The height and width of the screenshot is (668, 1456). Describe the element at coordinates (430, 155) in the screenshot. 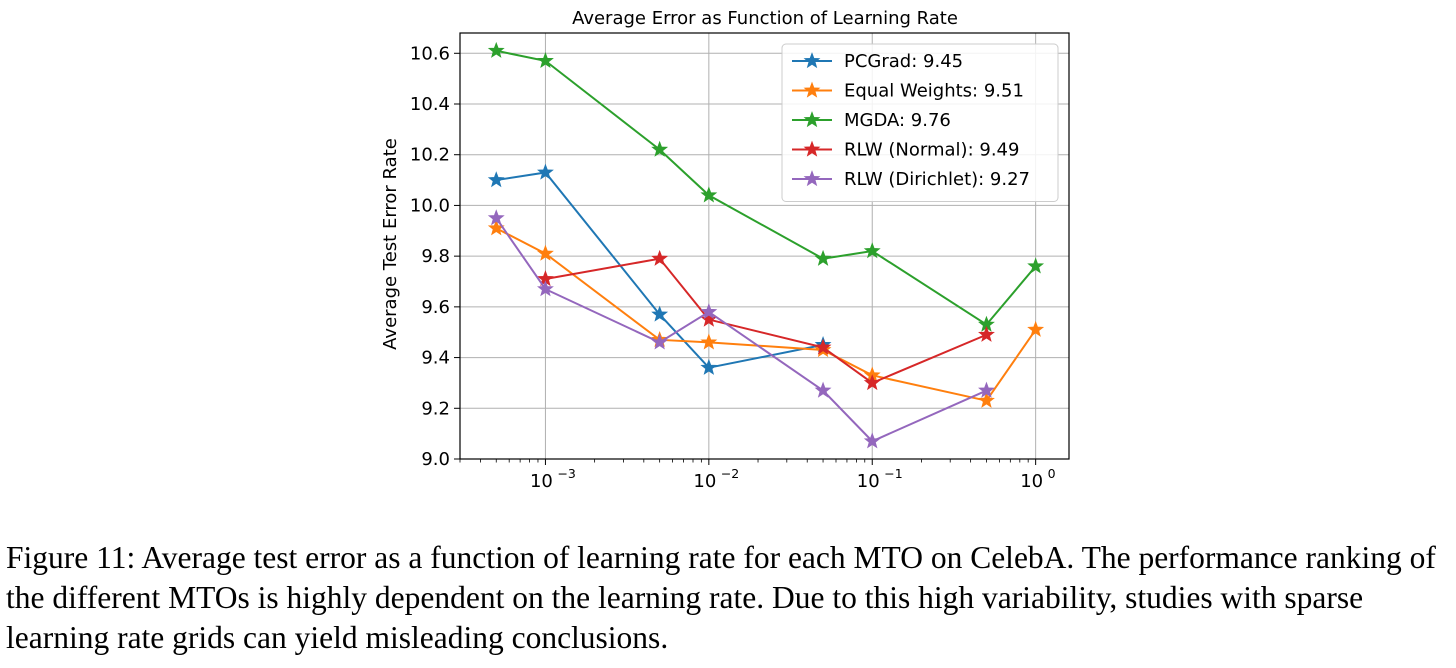

I see `y-tick-label: 10.2` at that location.